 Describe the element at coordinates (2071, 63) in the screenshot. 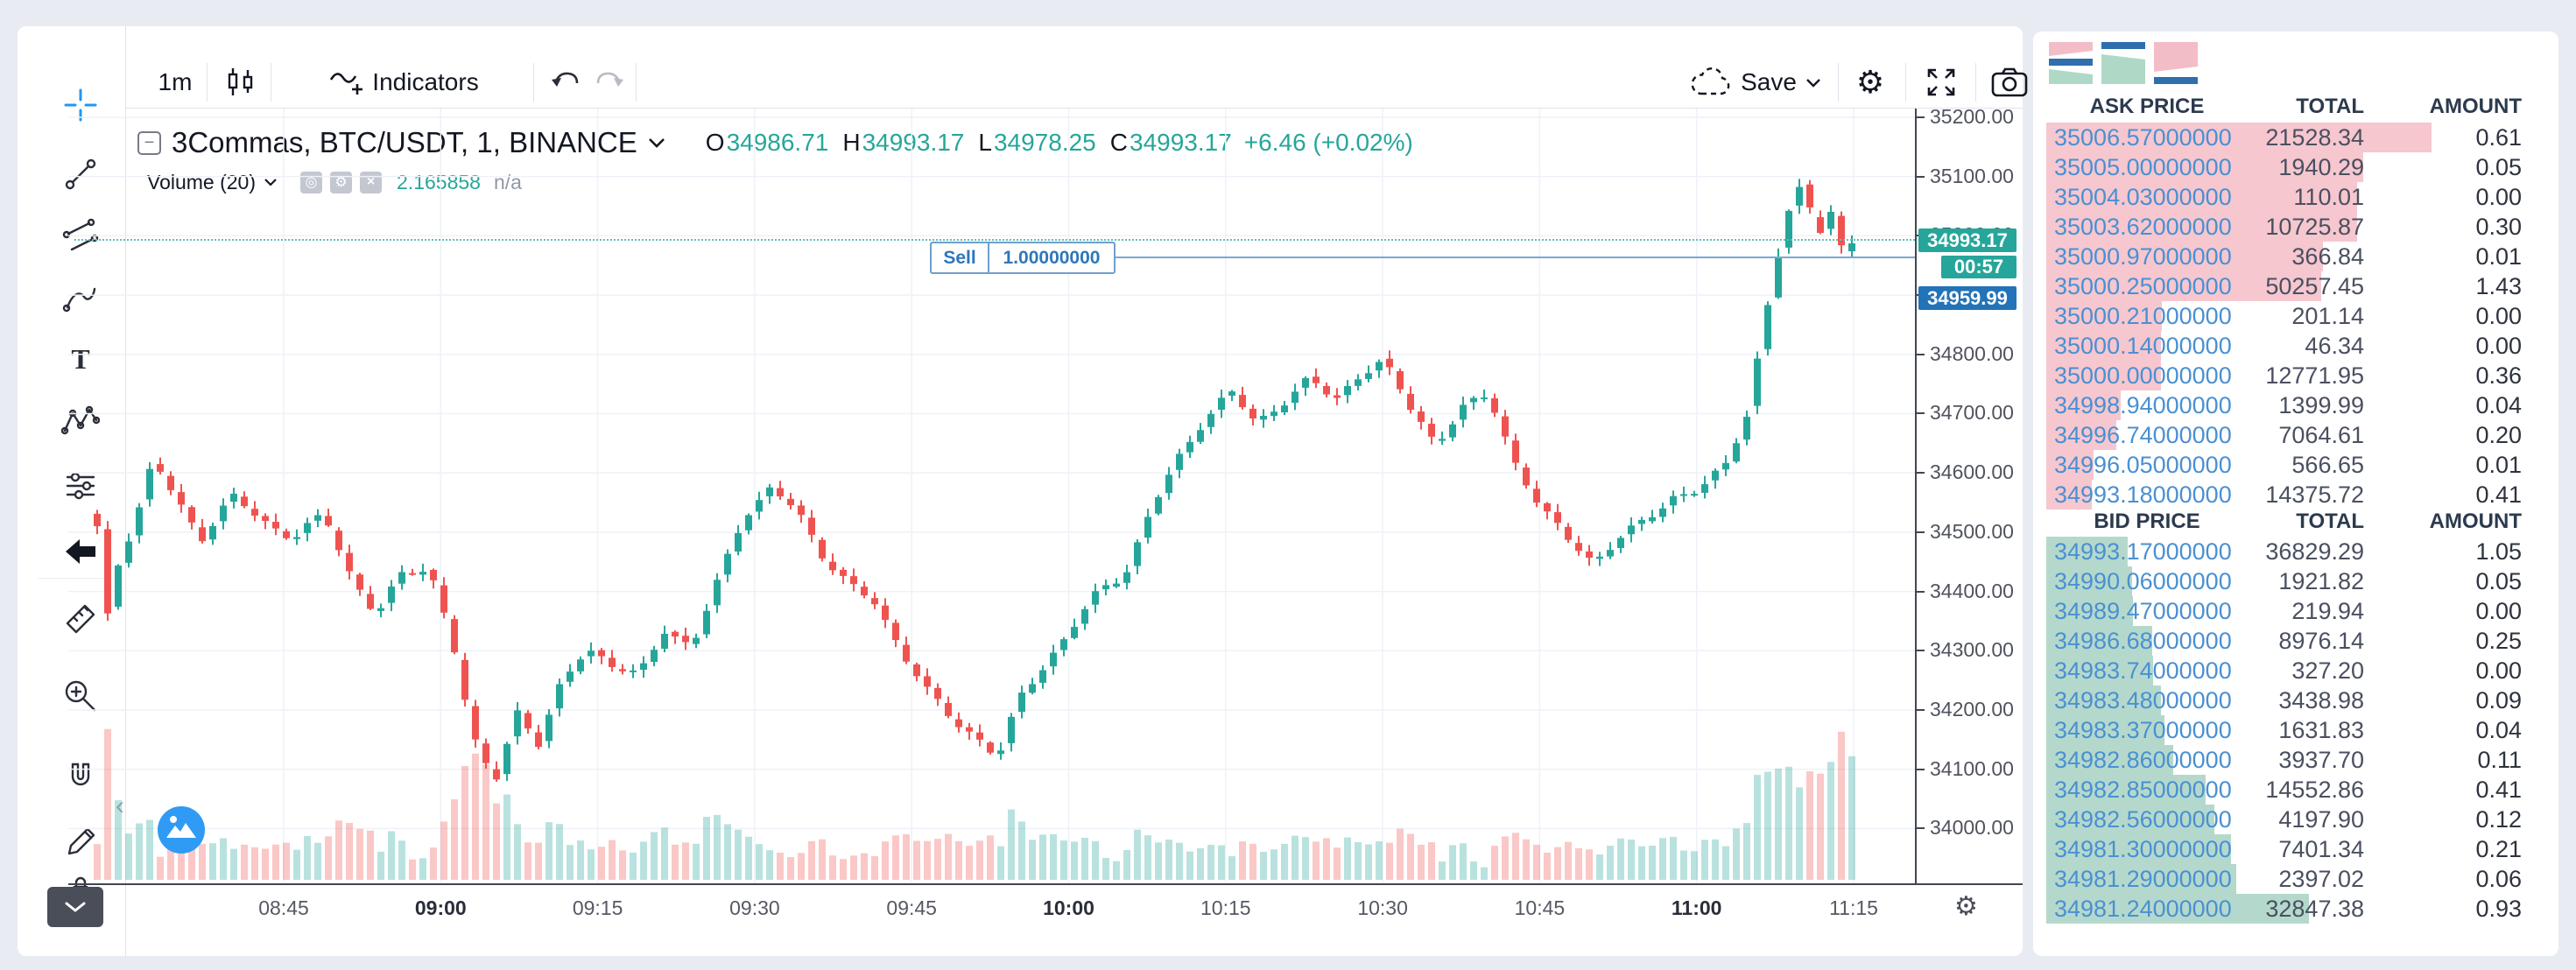

I see `order-book-mode-combined` at that location.